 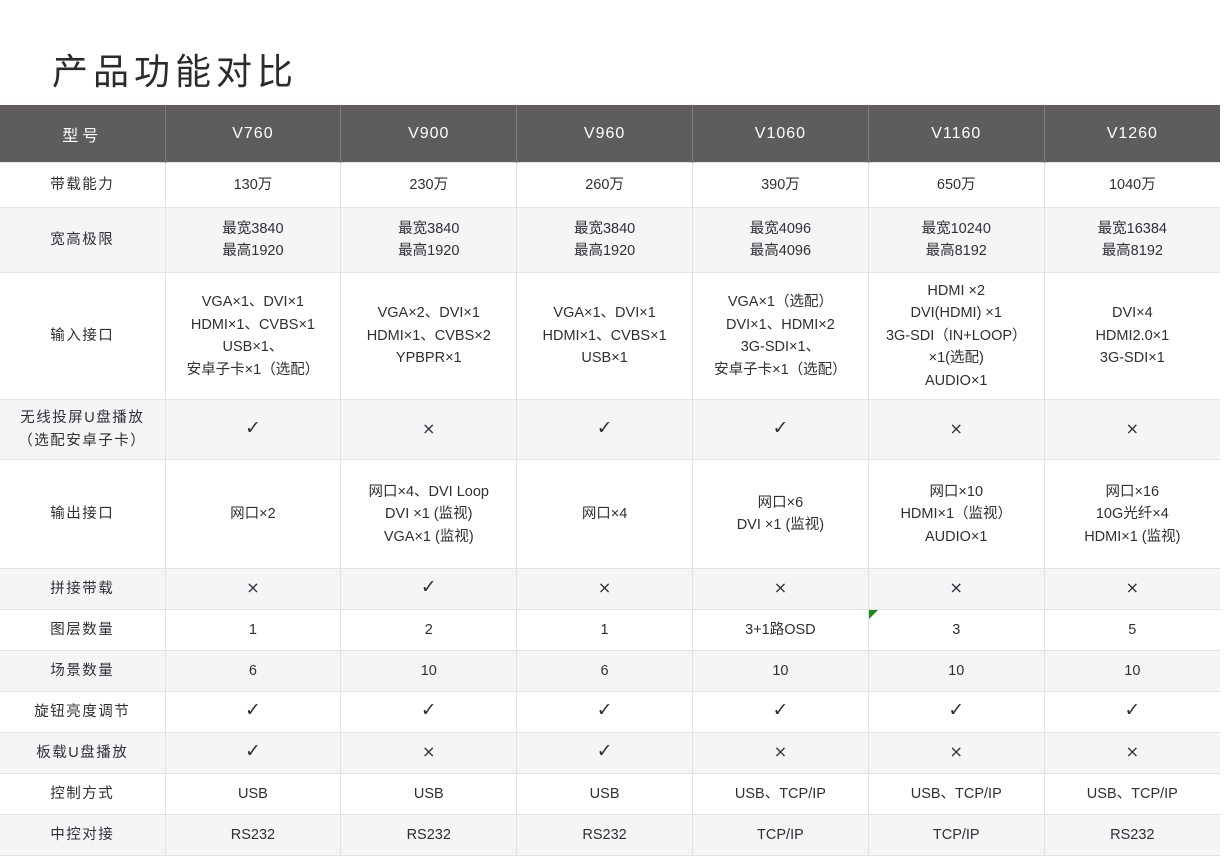 What do you see at coordinates (83, 712) in the screenshot?
I see `row-label-knob-brightness-adjust: 旋钮亮度调节` at bounding box center [83, 712].